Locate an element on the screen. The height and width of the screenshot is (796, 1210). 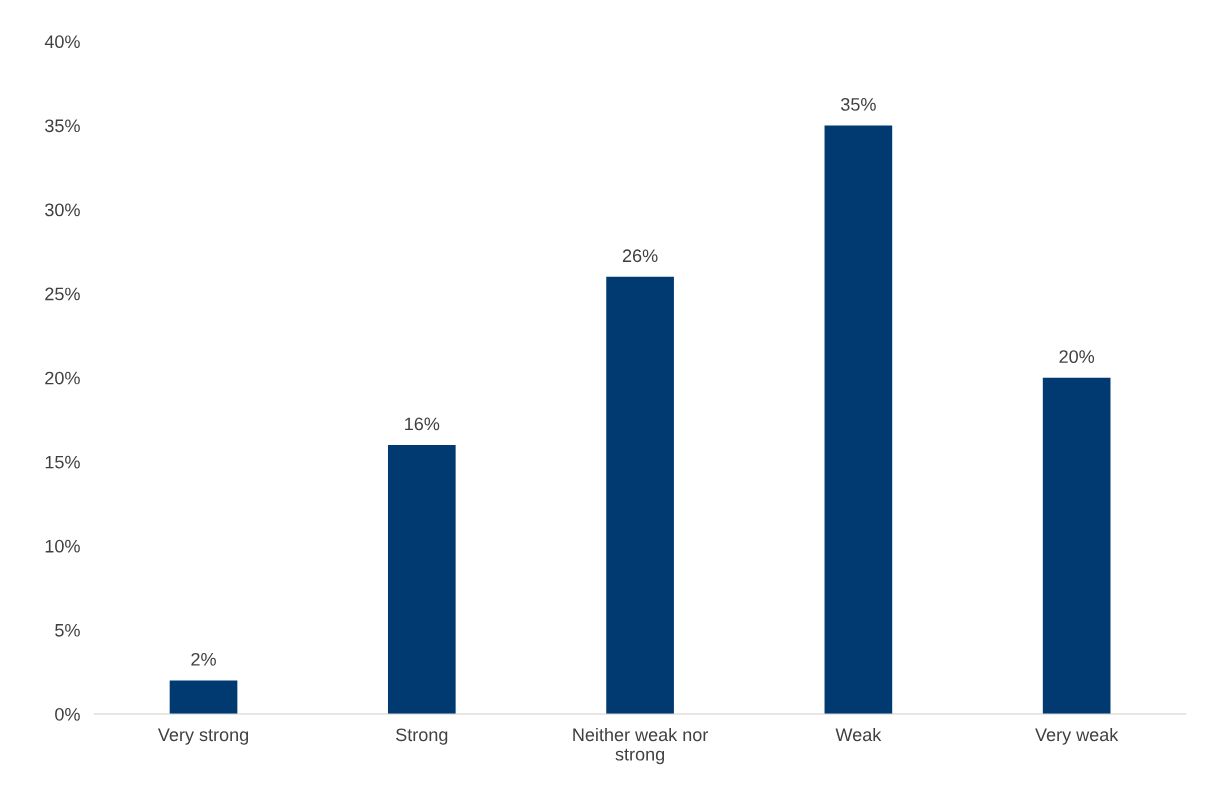
data-label: 16% is located at coordinates (422, 424).